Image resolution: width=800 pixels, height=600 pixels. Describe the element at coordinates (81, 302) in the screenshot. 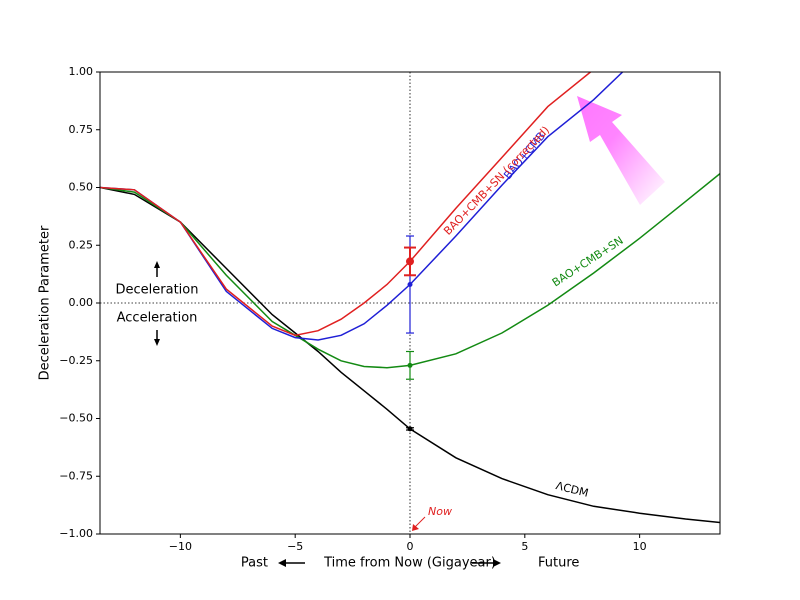

I see `y-tick-label: 0.00` at that location.